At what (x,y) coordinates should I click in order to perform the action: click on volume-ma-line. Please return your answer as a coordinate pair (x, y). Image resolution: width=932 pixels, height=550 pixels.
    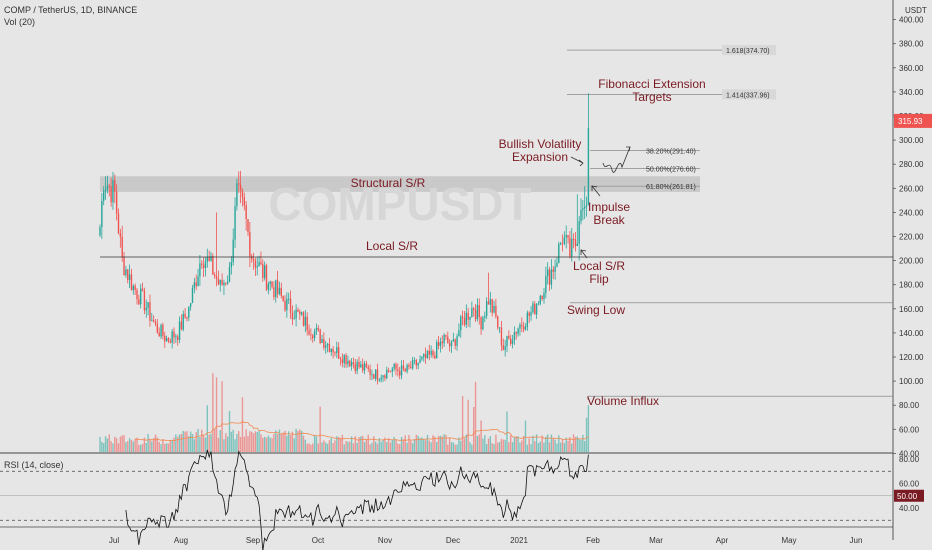
    Looking at the image, I should click on (362, 431).